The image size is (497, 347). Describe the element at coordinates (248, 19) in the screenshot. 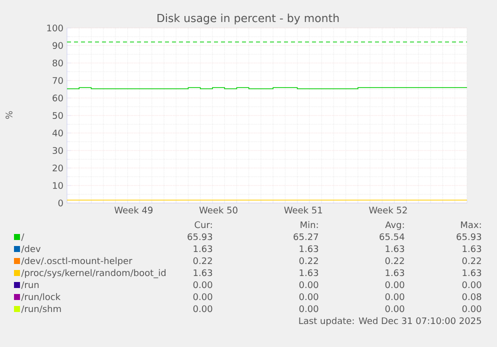

I see `chart-title: Disk usage in percent - by month` at that location.